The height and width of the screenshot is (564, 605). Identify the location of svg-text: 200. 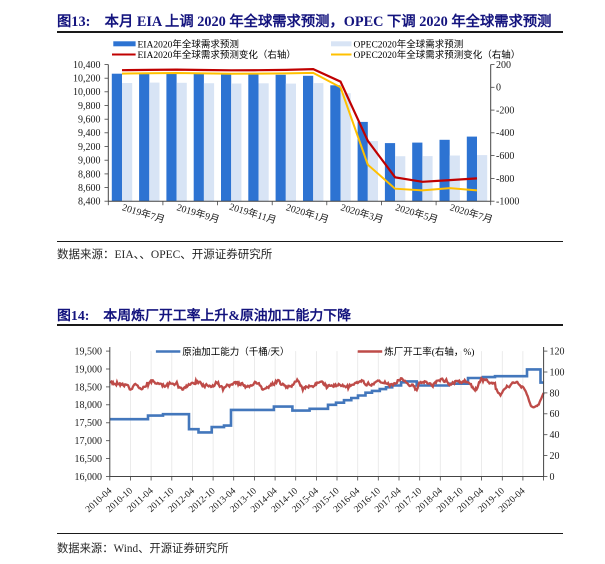
(503, 65).